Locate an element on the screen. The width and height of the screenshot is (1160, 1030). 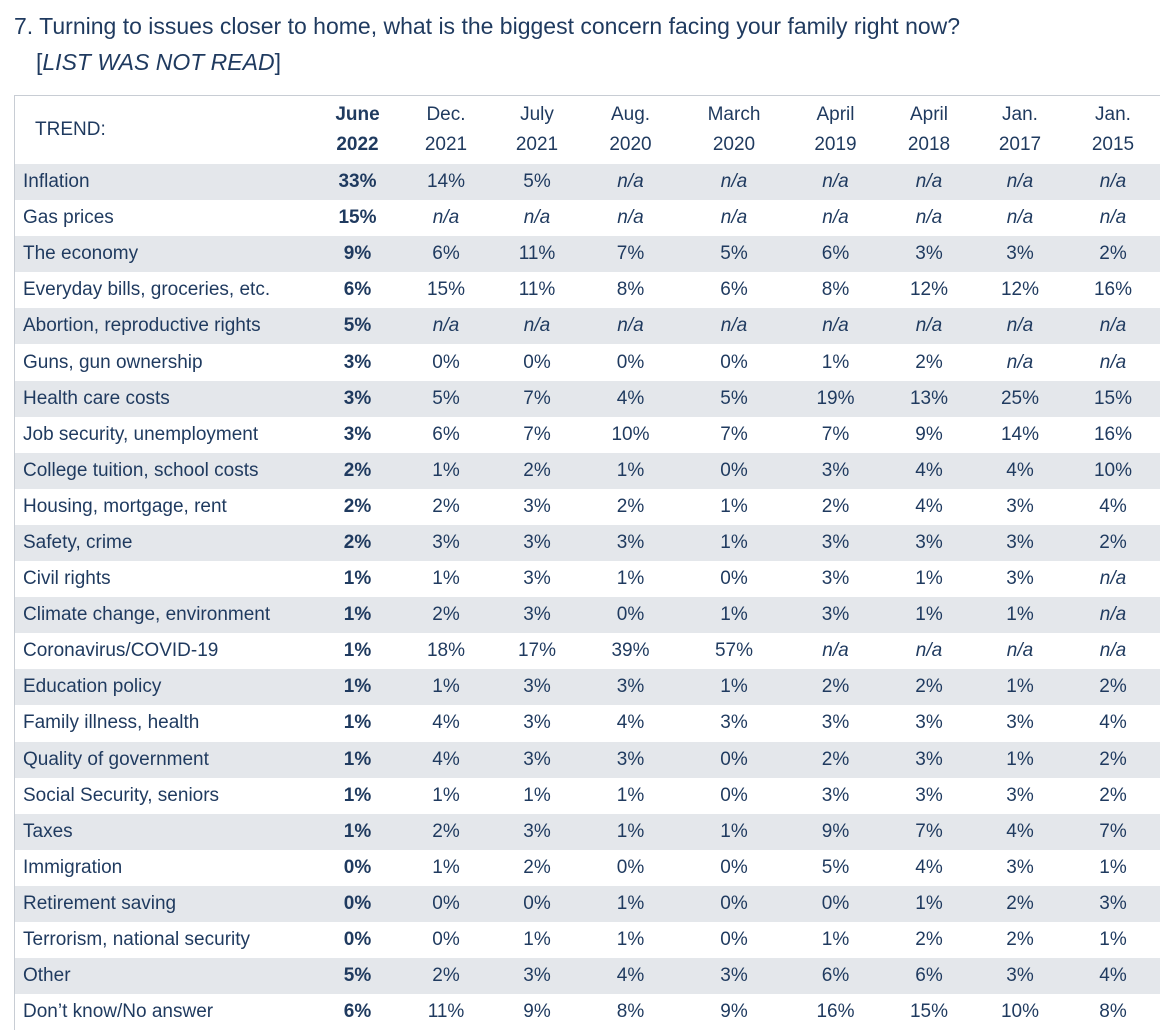
row-label: The economy is located at coordinates (166, 254).